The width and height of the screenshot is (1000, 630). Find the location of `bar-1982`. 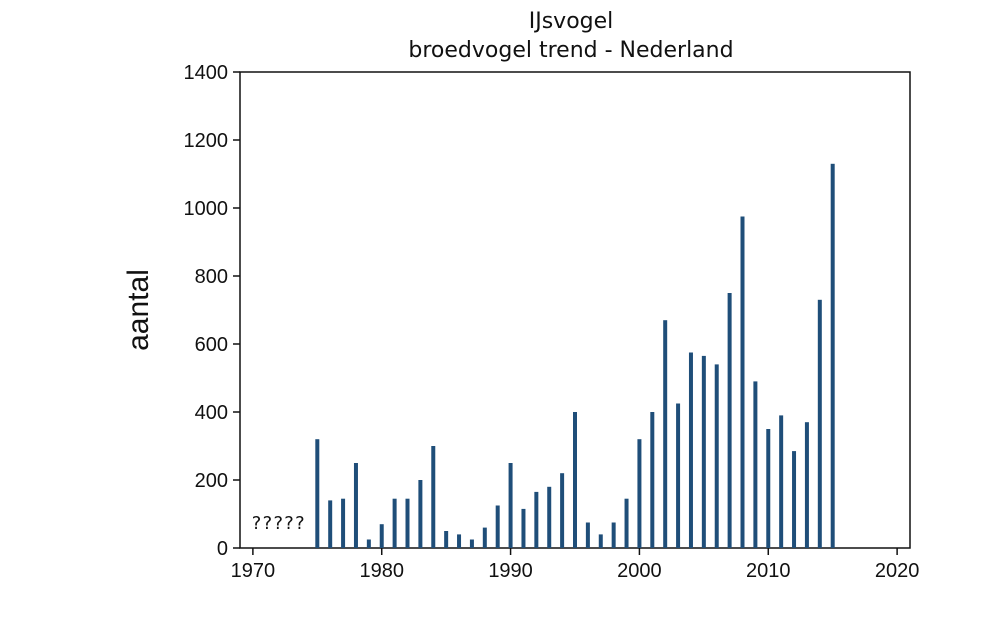

bar-1982 is located at coordinates (407, 523).